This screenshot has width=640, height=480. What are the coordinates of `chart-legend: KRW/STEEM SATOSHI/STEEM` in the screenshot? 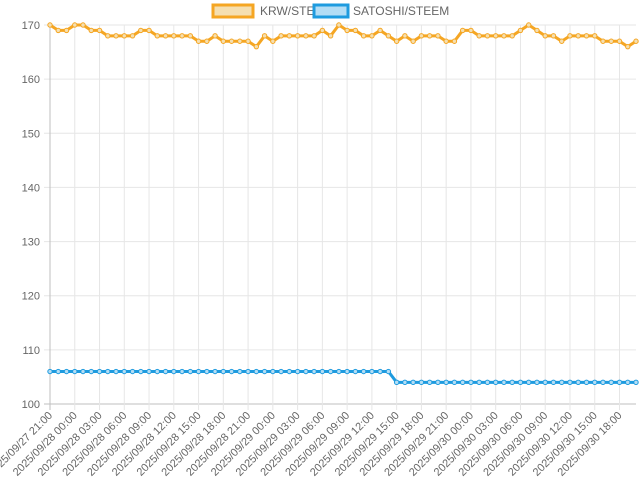 It's located at (330, 11).